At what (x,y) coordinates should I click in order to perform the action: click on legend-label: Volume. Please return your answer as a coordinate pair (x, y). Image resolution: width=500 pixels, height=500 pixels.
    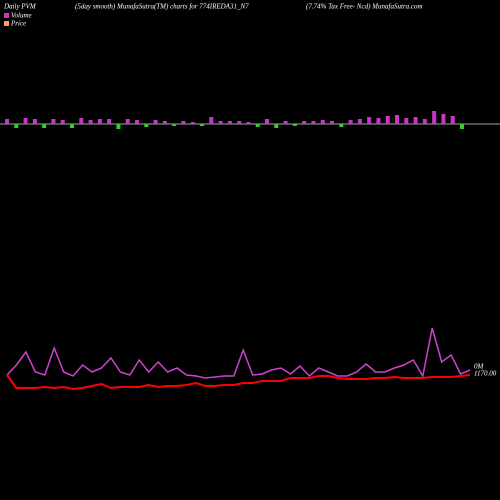
    Looking at the image, I should click on (21, 16).